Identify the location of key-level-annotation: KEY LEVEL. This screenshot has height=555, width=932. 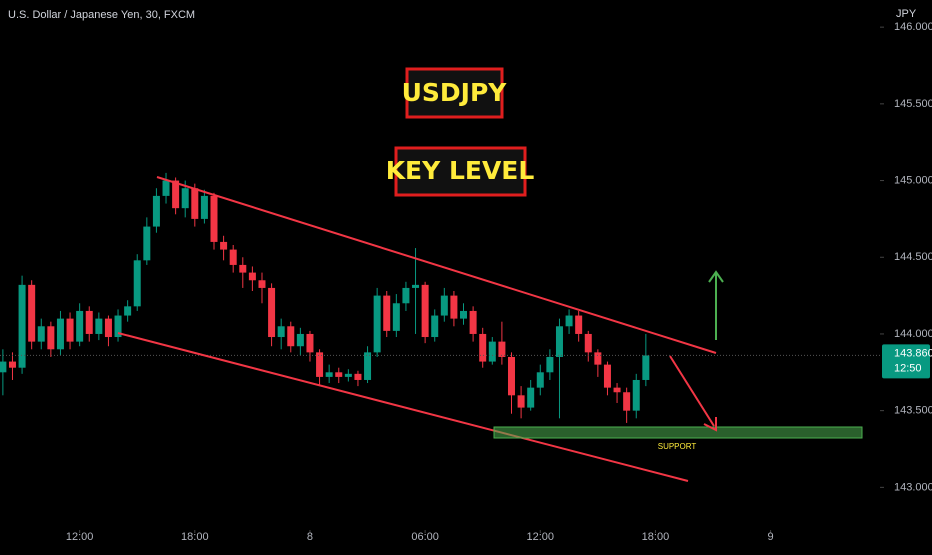
(460, 170).